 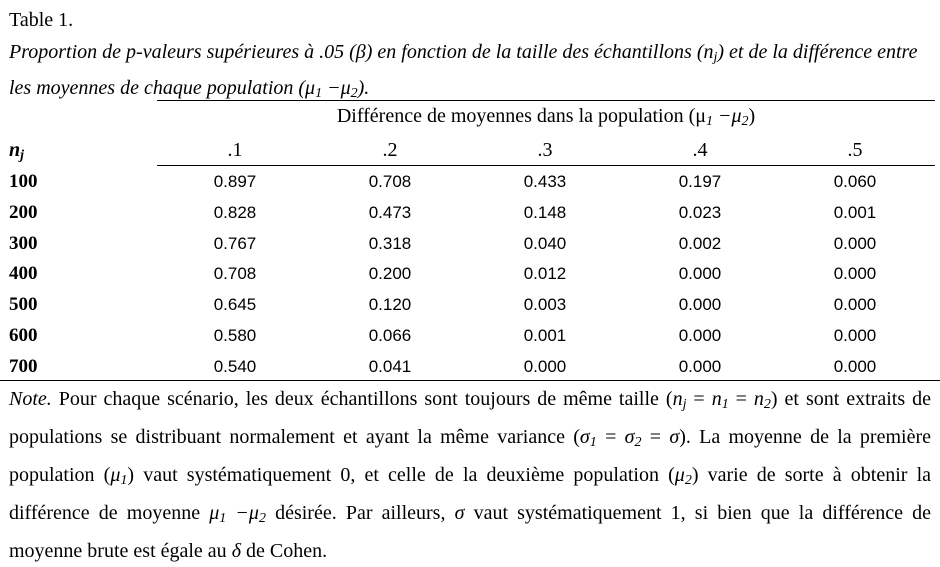 What do you see at coordinates (390, 150) in the screenshot?
I see `column-header: .2` at bounding box center [390, 150].